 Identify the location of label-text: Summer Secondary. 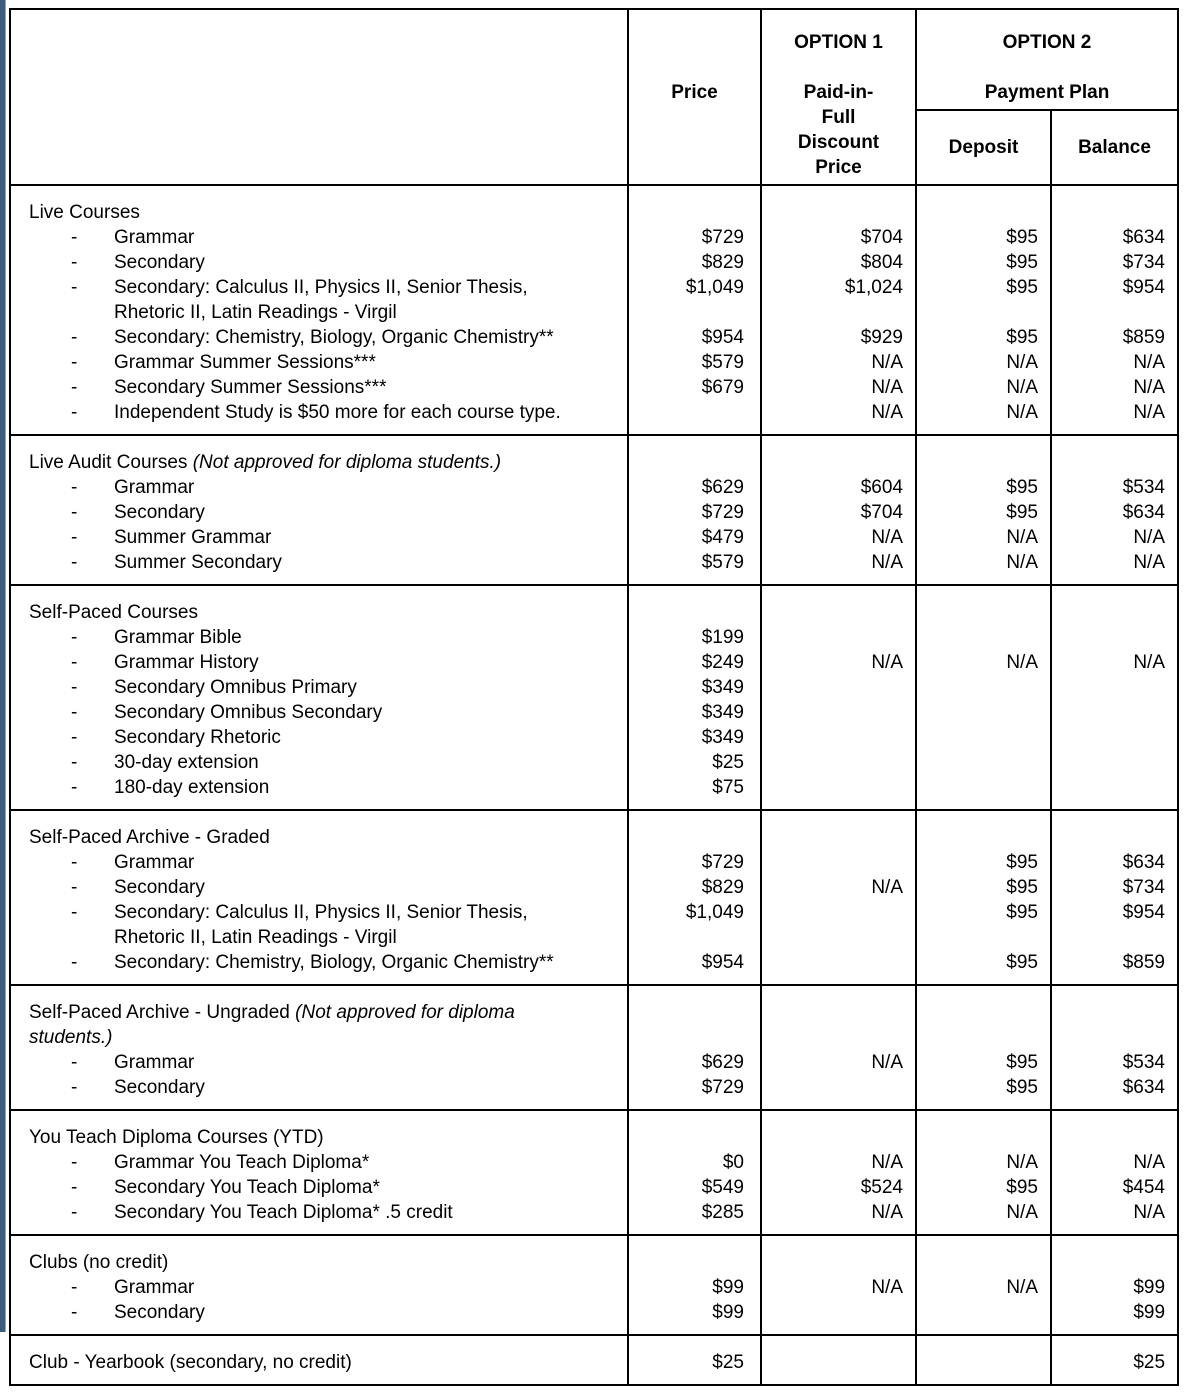
(198, 562).